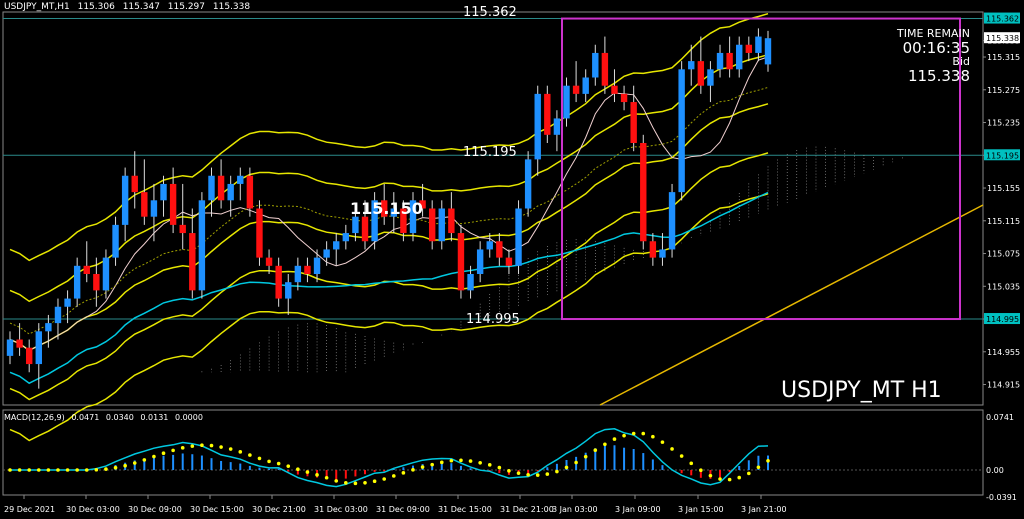 Image resolution: width=1024 pixels, height=519 pixels. What do you see at coordinates (432, 462) in the screenshot?
I see `macd-histogram` at bounding box center [432, 462].